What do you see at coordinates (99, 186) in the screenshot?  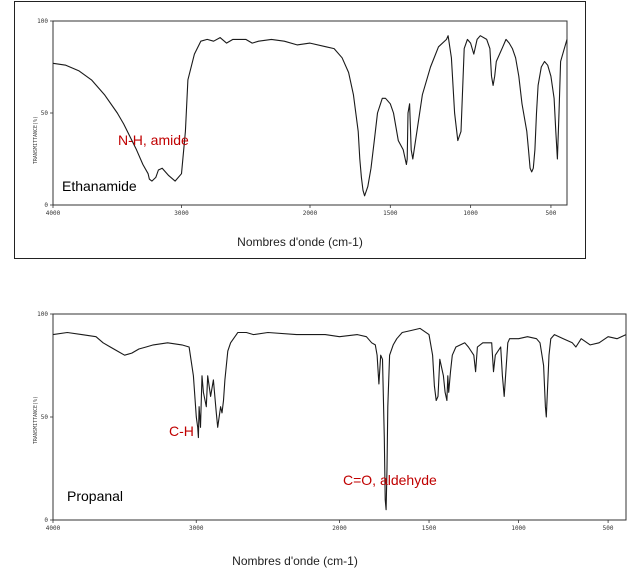 I see `compound-name: Ethanamide` at bounding box center [99, 186].